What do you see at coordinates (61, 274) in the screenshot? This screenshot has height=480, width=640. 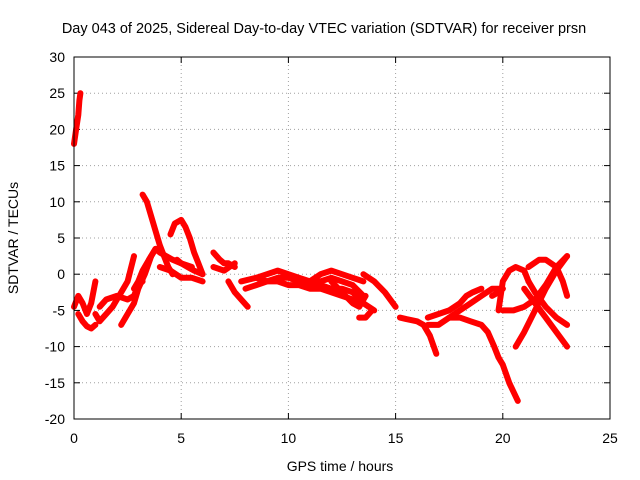 I see `y-tick-label: 0` at bounding box center [61, 274].